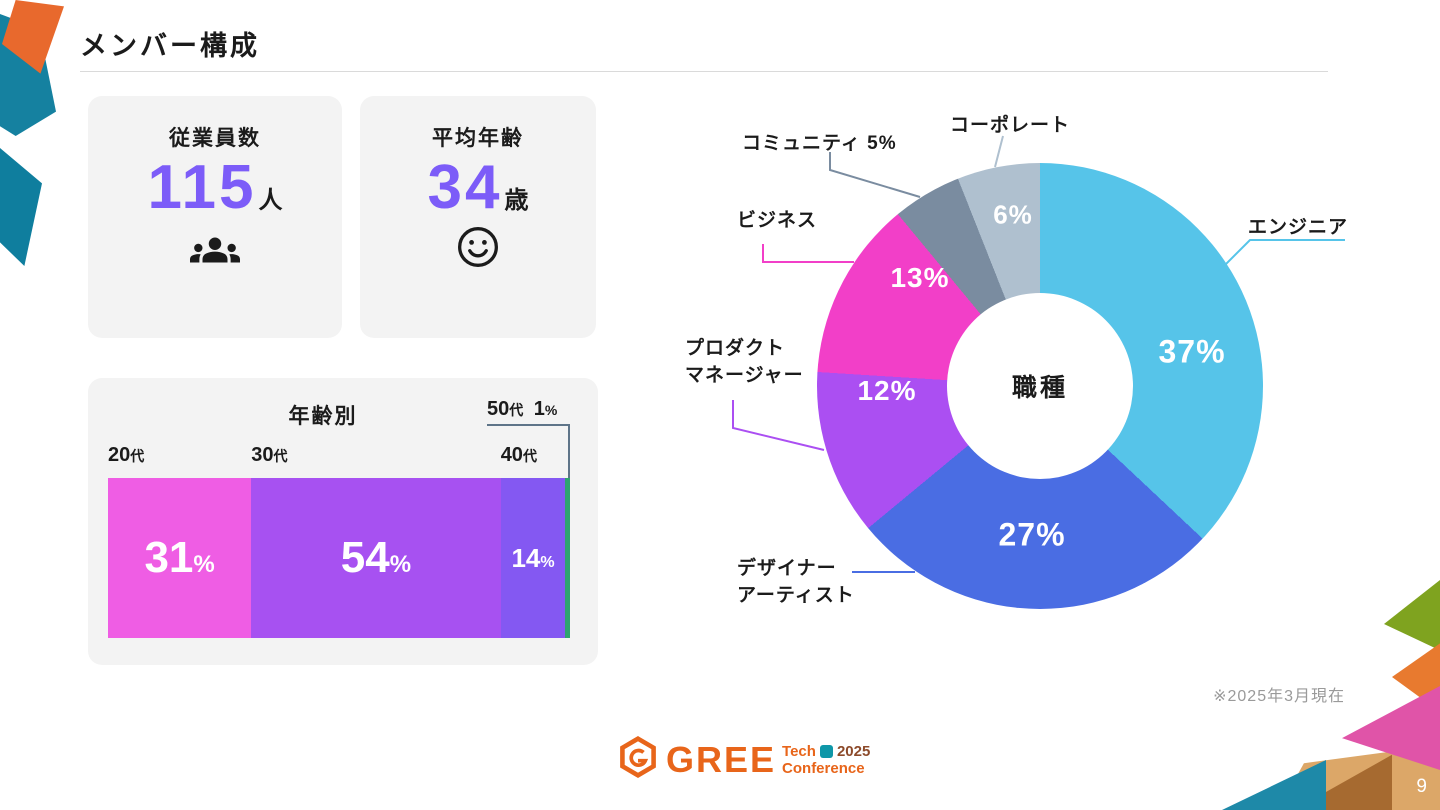 Image resolution: width=1440 pixels, height=810 pixels. I want to click on leader-line-business, so click(808, 253).